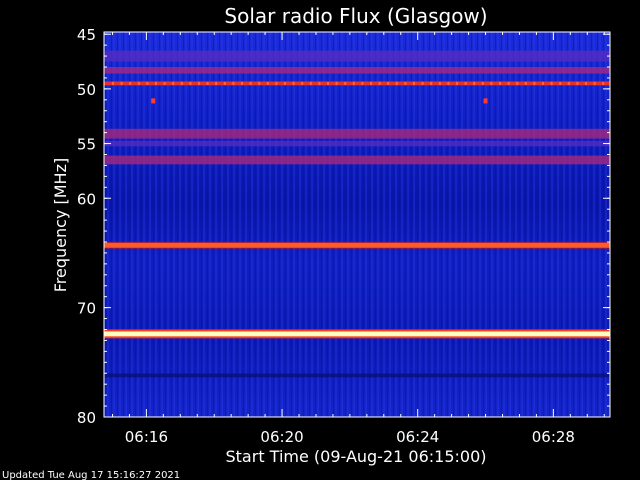 The height and width of the screenshot is (480, 640). What do you see at coordinates (60, 225) in the screenshot?
I see `y-axis-label: Frequency [MHz]` at bounding box center [60, 225].